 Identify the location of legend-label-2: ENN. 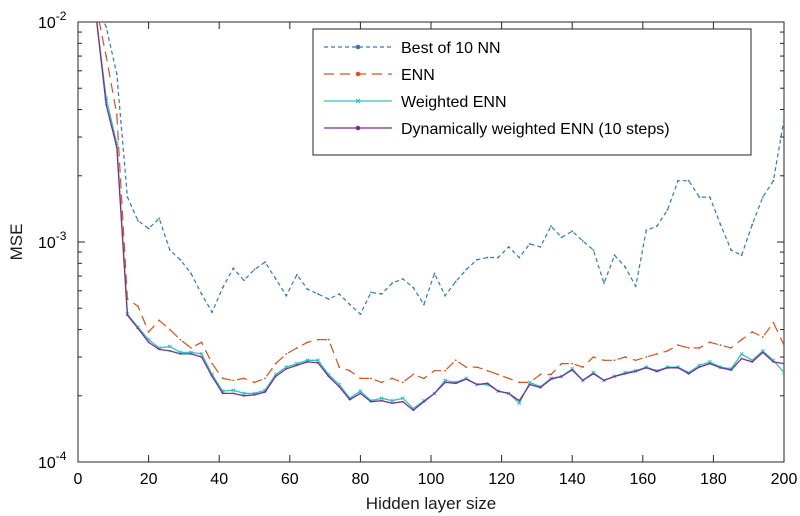
(418, 75).